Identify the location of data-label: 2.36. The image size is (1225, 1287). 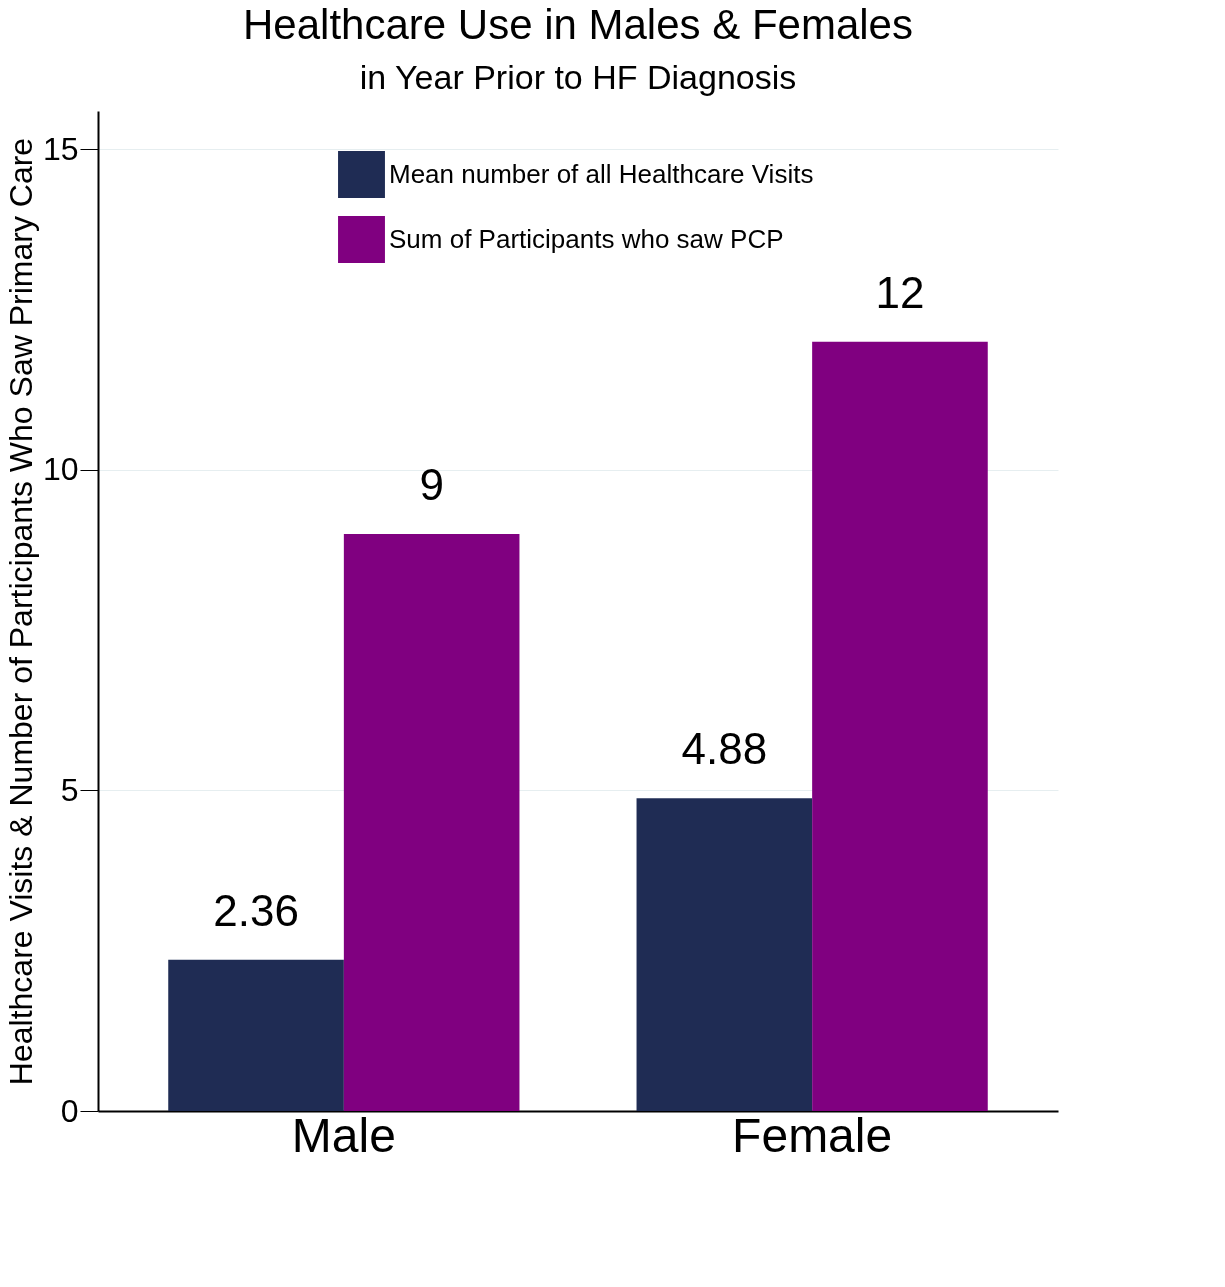
(256, 910).